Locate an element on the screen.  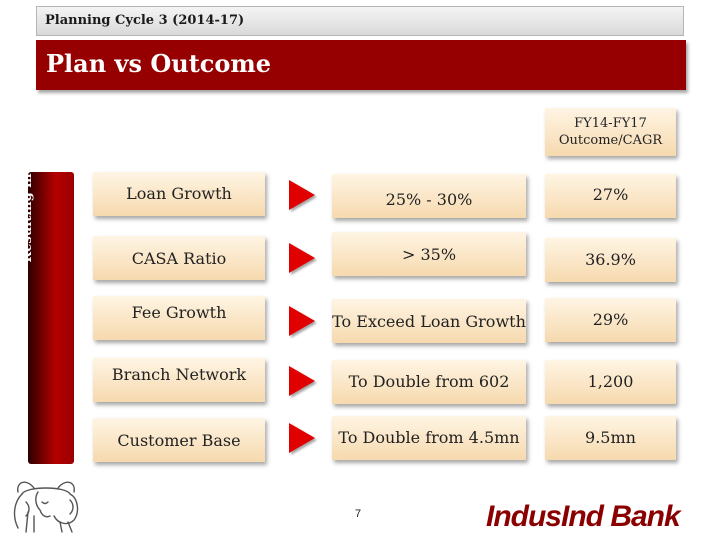
bull-logo-icon is located at coordinates (46, 507).